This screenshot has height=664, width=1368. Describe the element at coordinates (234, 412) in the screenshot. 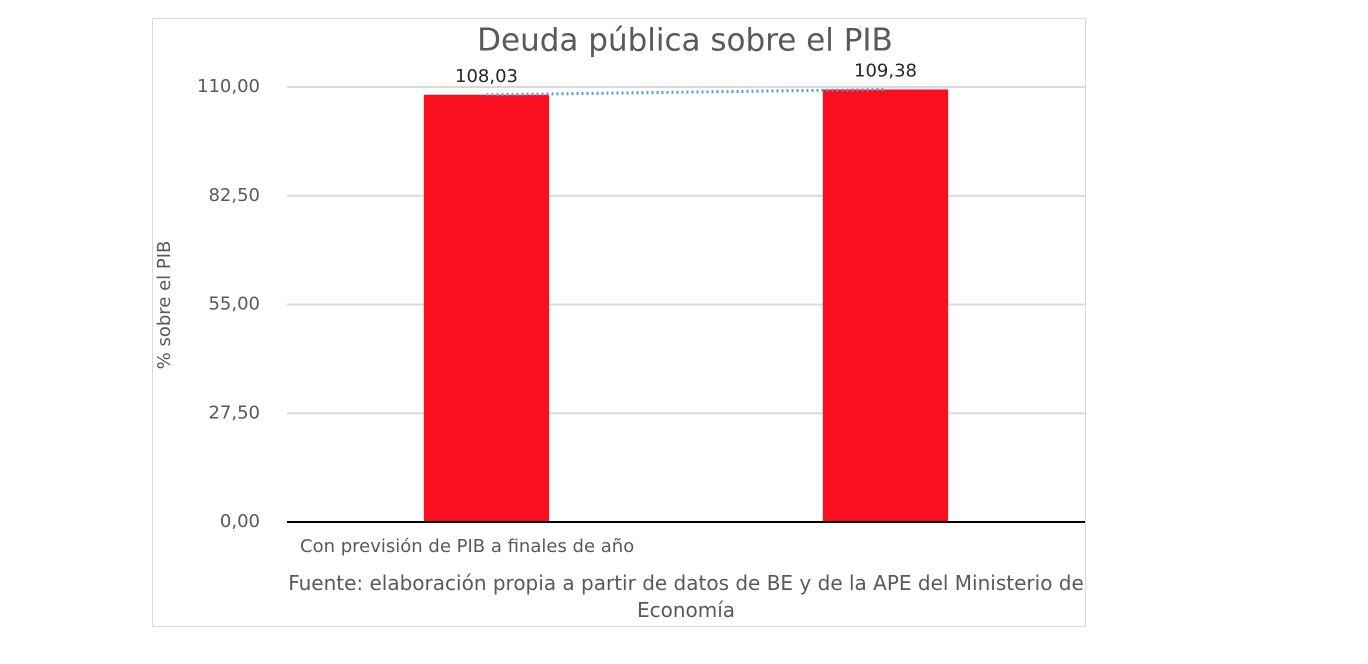

I see `y-tick-label: 27,50` at that location.